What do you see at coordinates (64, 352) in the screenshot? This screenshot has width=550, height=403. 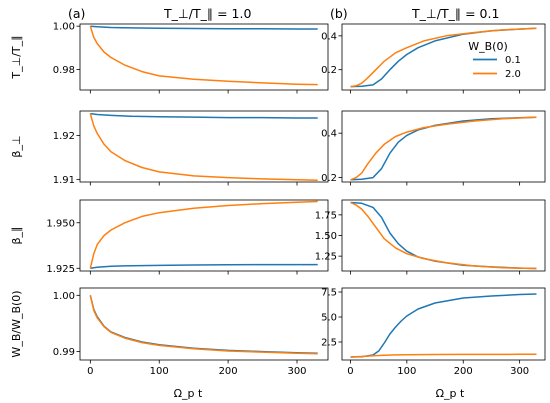 I see `y-tick-label: 0.99` at bounding box center [64, 352].